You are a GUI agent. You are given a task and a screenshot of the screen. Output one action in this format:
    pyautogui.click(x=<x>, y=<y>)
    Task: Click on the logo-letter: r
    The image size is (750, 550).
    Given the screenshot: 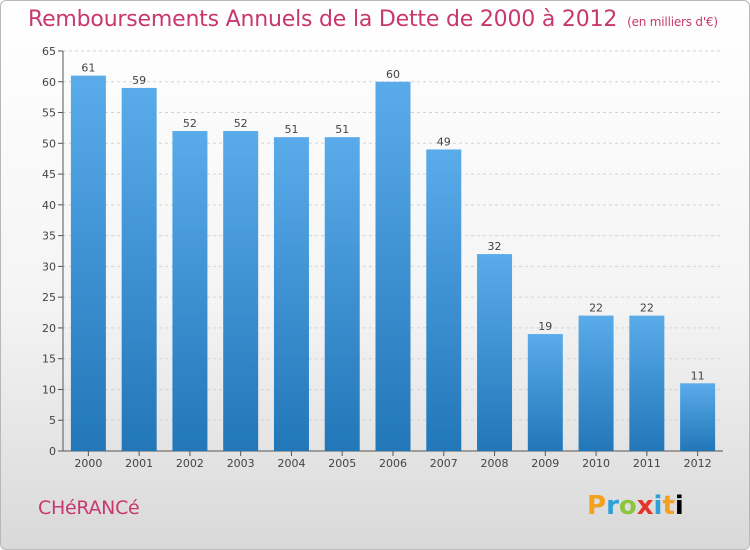 What is the action you would take?
    pyautogui.click(x=612, y=506)
    